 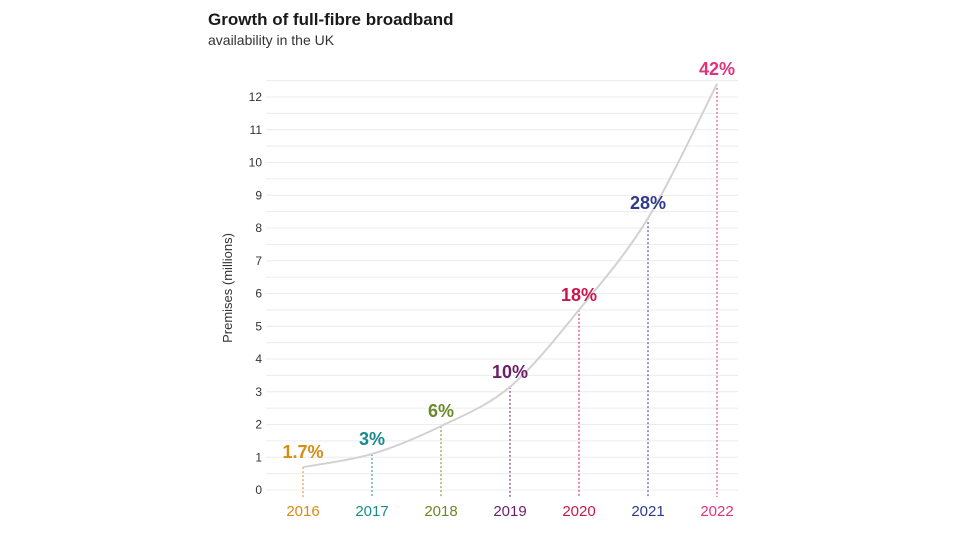 I want to click on y-tick-label: 4, so click(x=258, y=359).